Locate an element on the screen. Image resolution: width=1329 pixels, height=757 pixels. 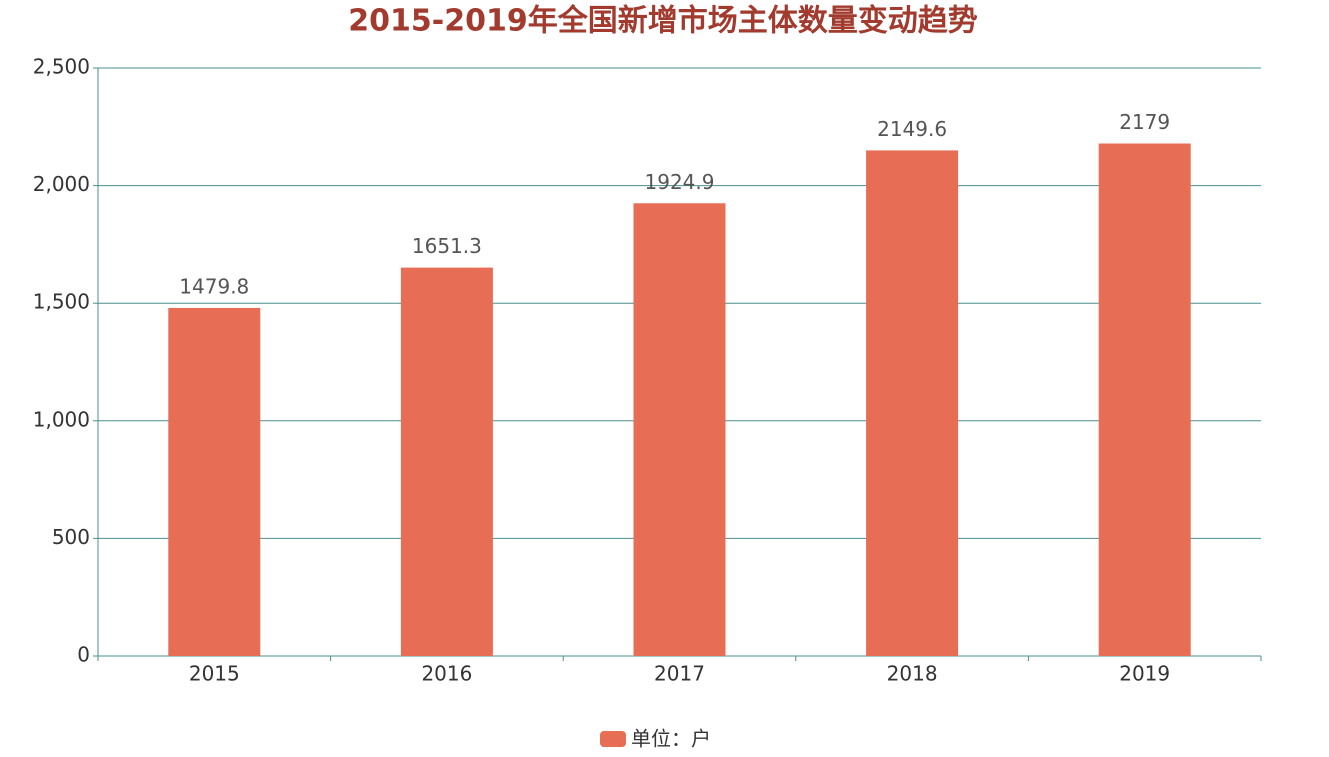
value-label: 2149.6 is located at coordinates (912, 129).